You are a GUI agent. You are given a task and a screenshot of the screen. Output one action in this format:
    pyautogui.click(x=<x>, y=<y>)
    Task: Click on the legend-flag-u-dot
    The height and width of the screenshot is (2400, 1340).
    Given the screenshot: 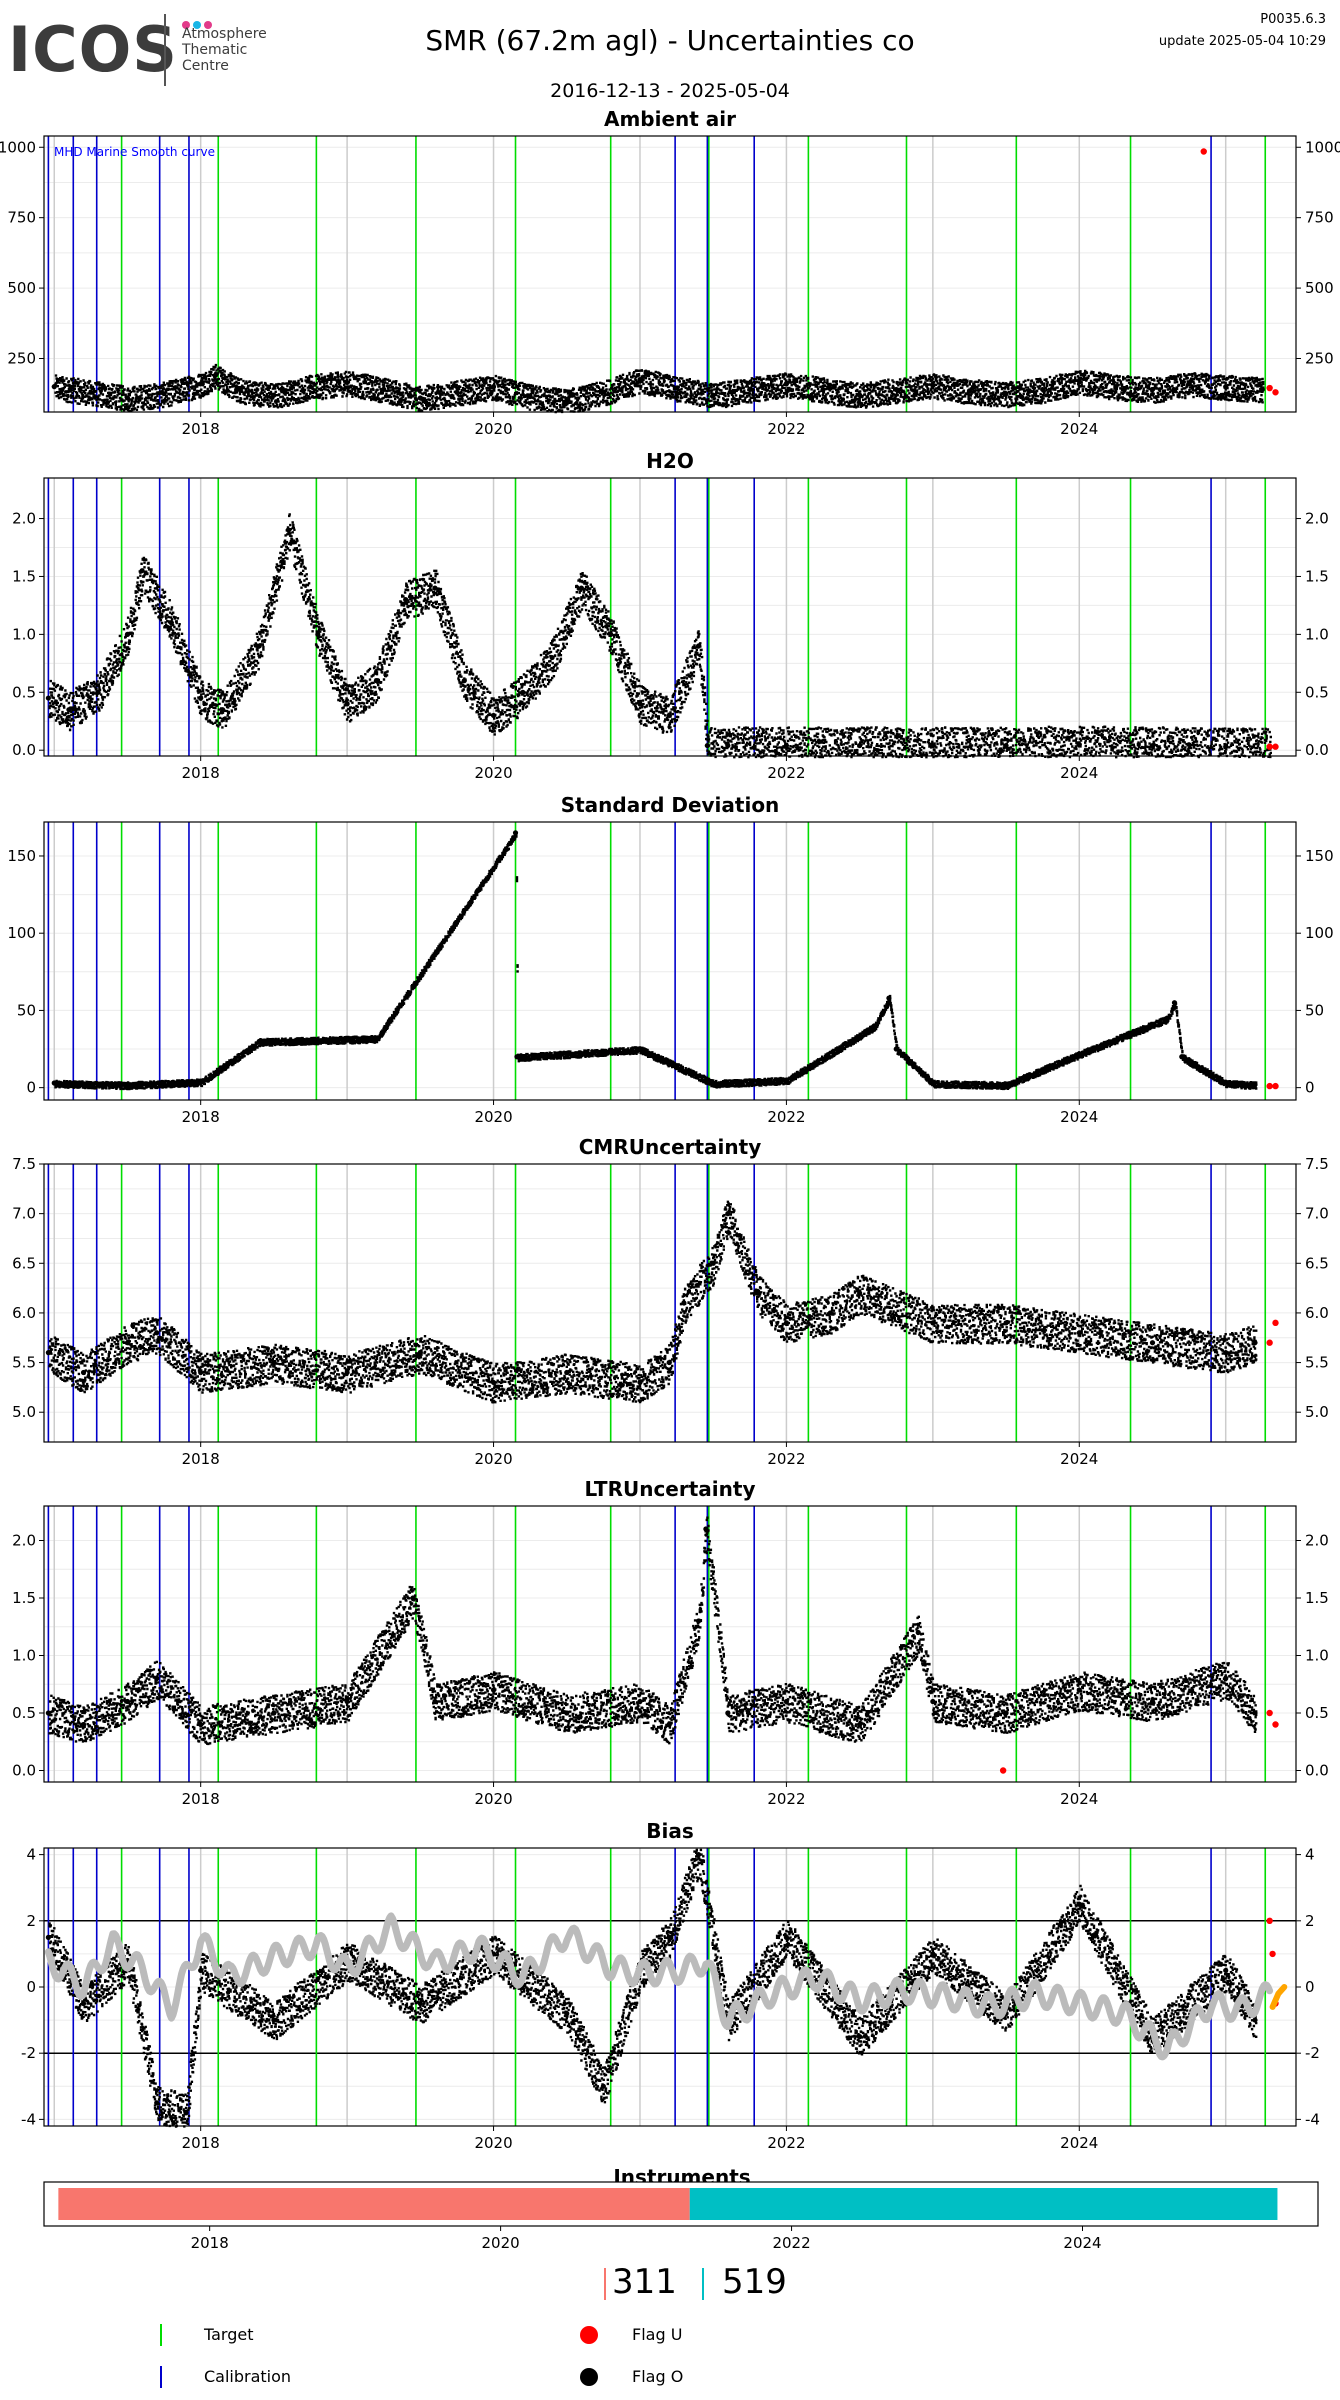 What is the action you would take?
    pyautogui.click(x=589, y=2335)
    